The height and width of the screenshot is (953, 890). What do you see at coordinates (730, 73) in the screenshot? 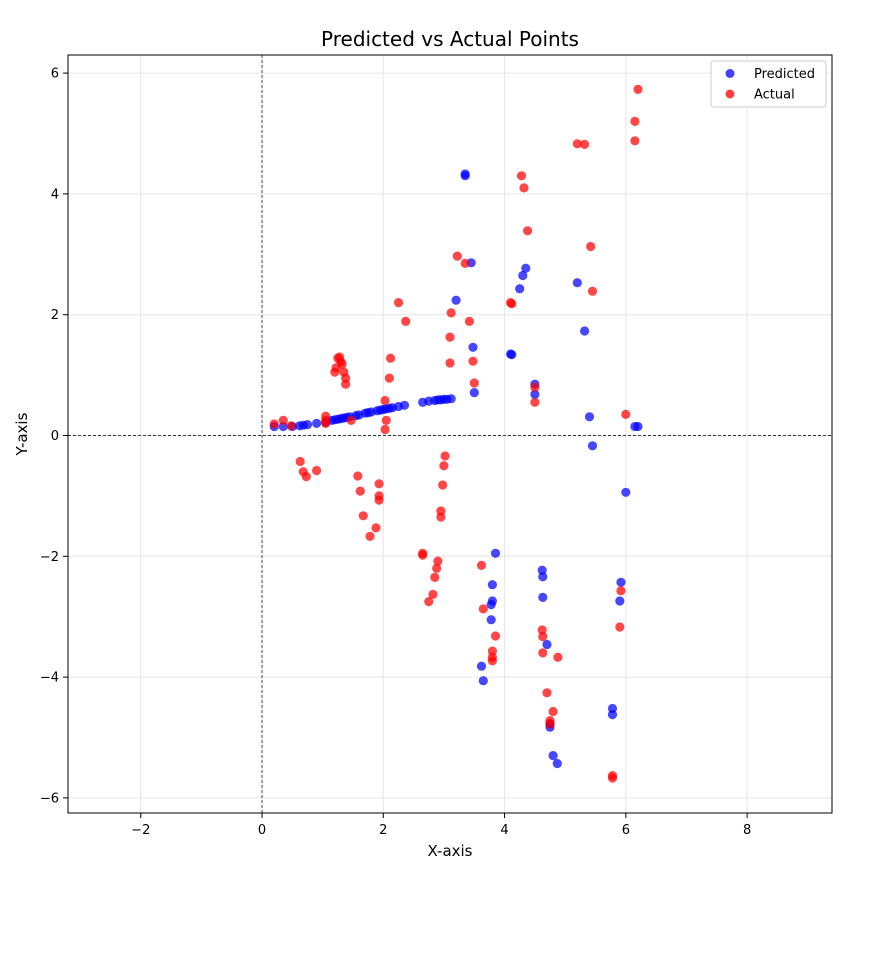
I see `legend-predicted-marker` at bounding box center [730, 73].